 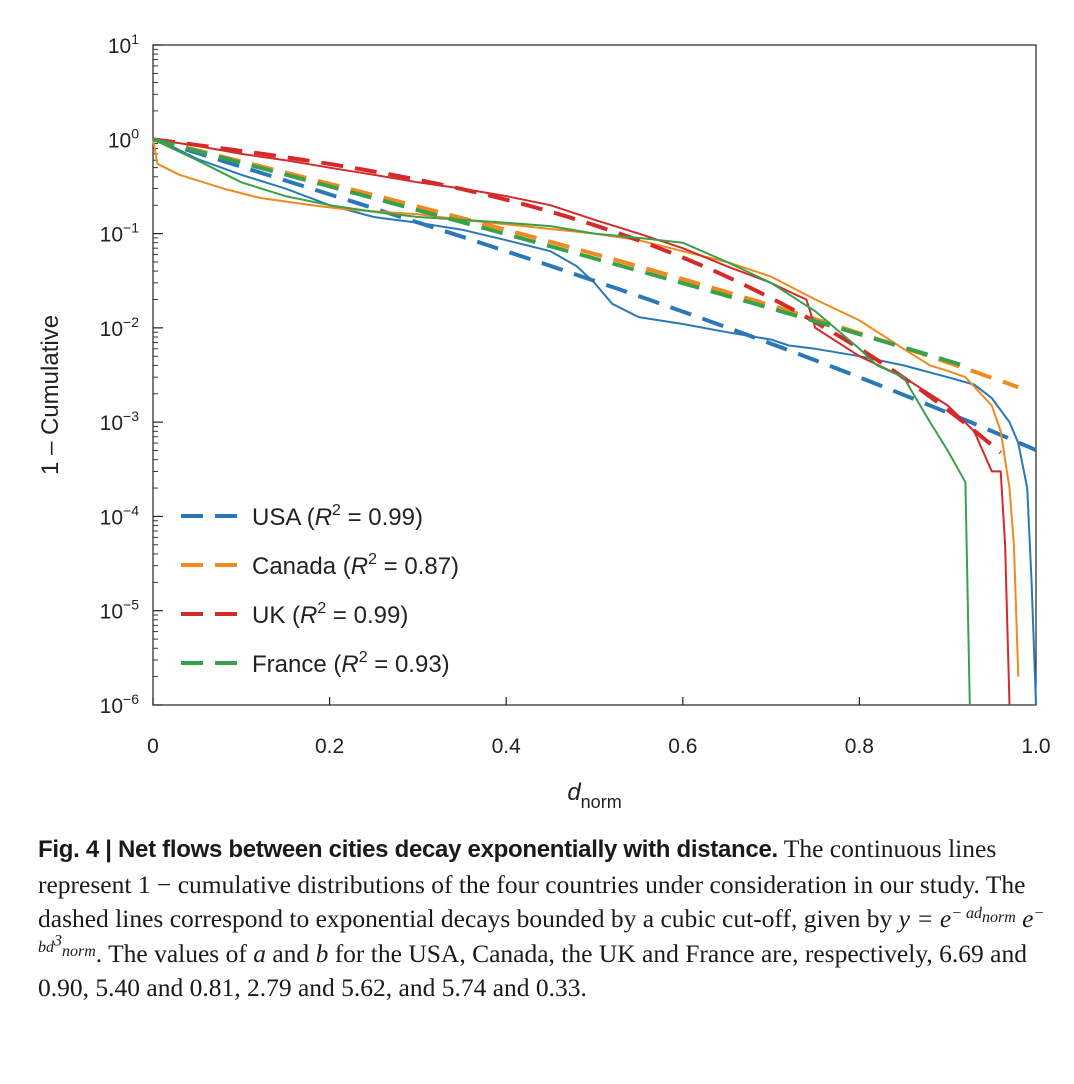 I want to click on y-tick-label: 10⁻⁴, so click(x=120, y=515).